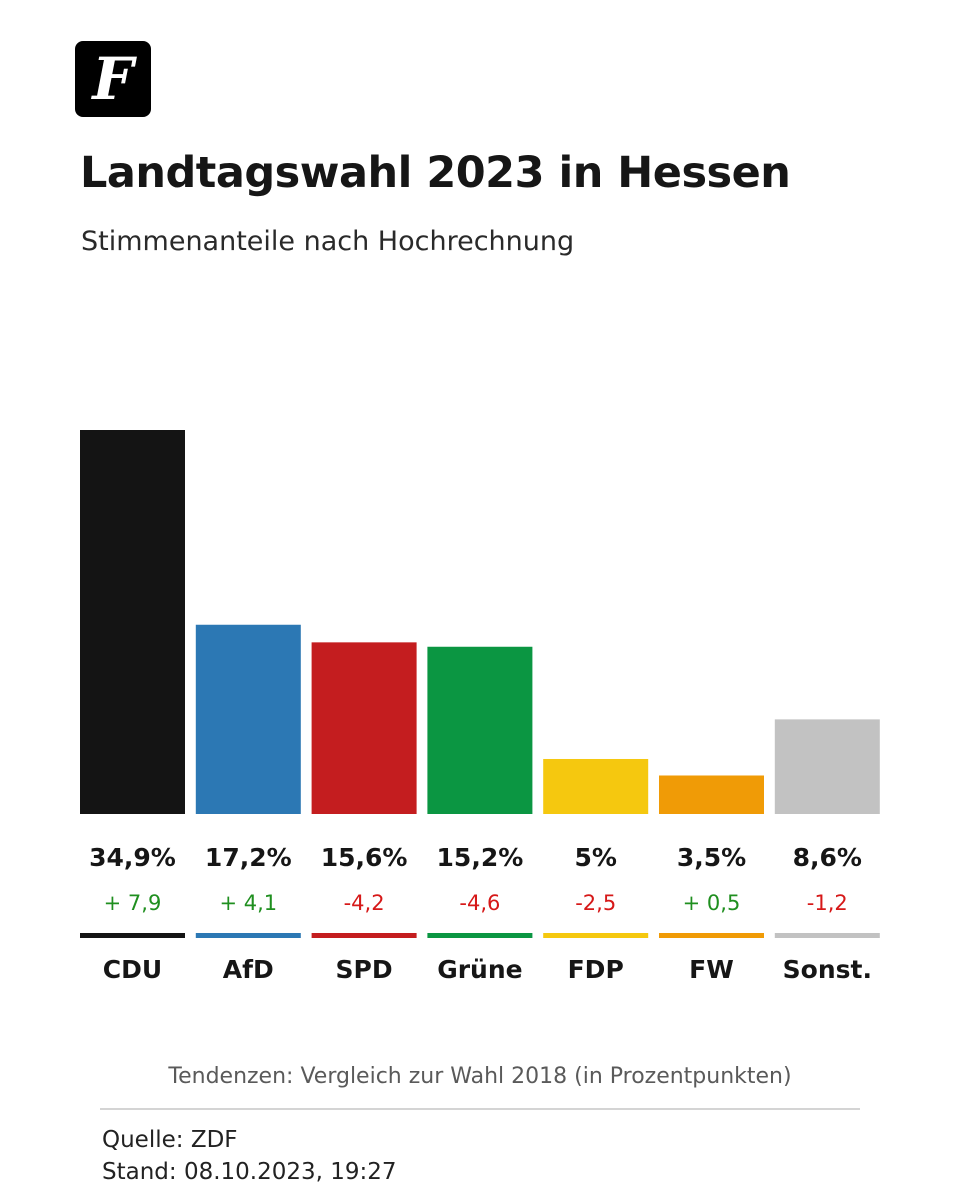 The width and height of the screenshot is (960, 1200). What do you see at coordinates (827, 766) in the screenshot?
I see `bar-sonst` at bounding box center [827, 766].